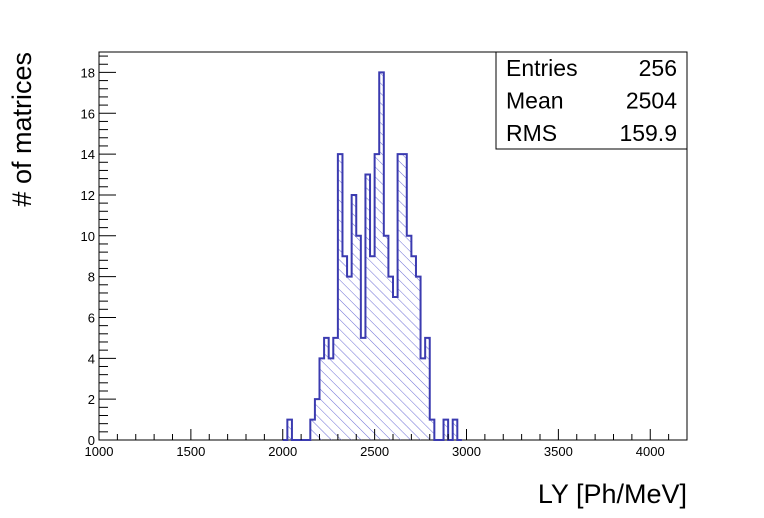  Describe the element at coordinates (91, 399) in the screenshot. I see `y-tick-label: 2` at that location.